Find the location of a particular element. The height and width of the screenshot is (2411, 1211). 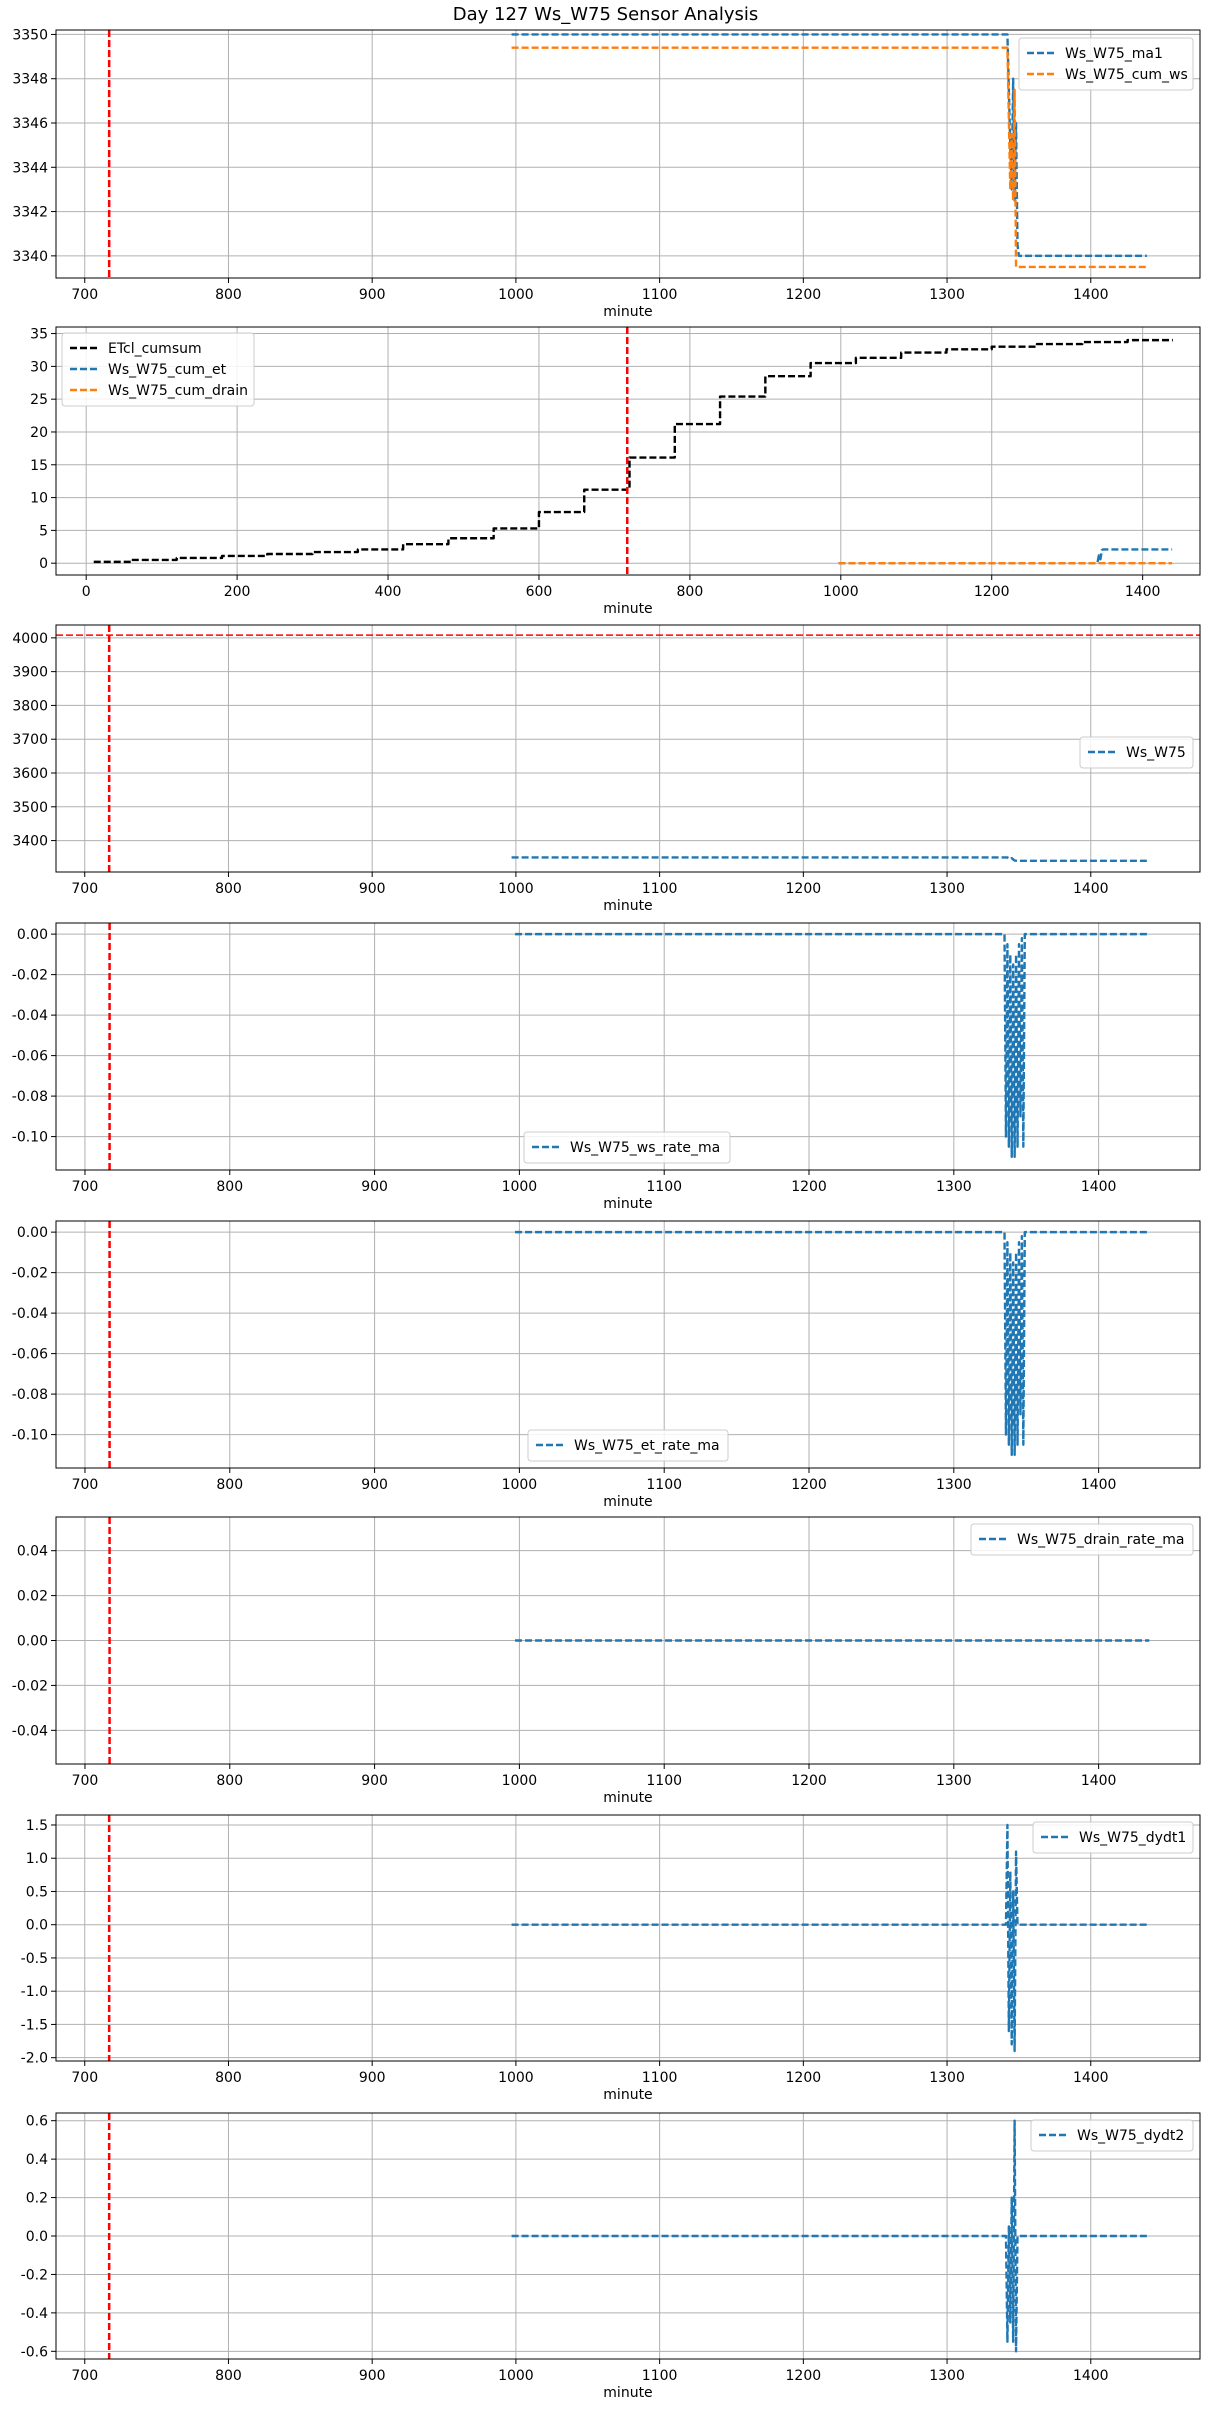

y-tick-label: 0.04 is located at coordinates (32, 1552).